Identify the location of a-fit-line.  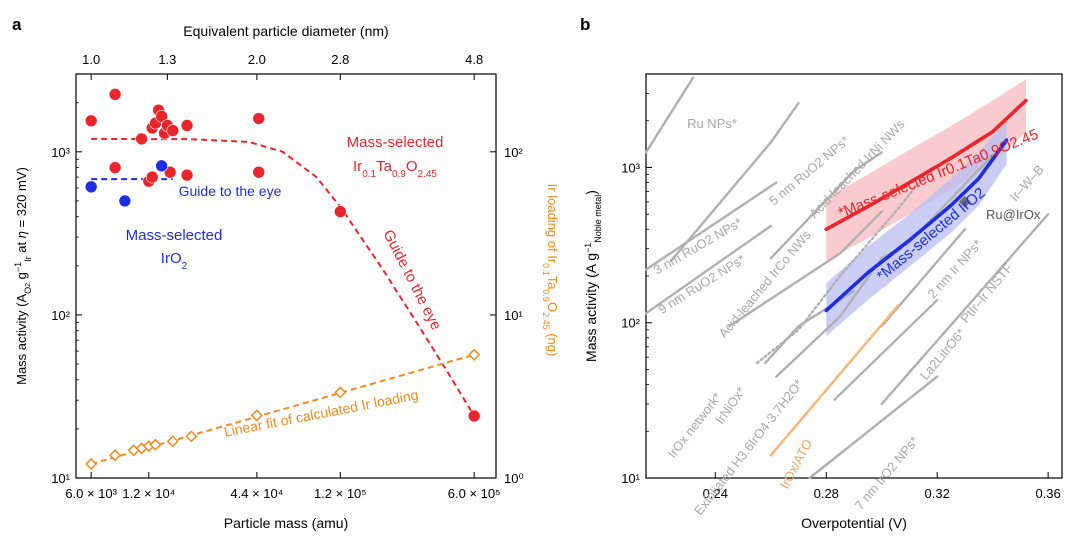
(282, 409).